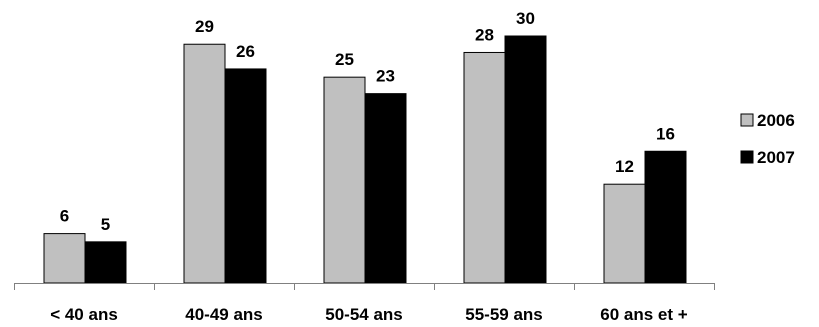 The image size is (819, 327). What do you see at coordinates (767, 139) in the screenshot?
I see `legend: 2006 2007` at bounding box center [767, 139].